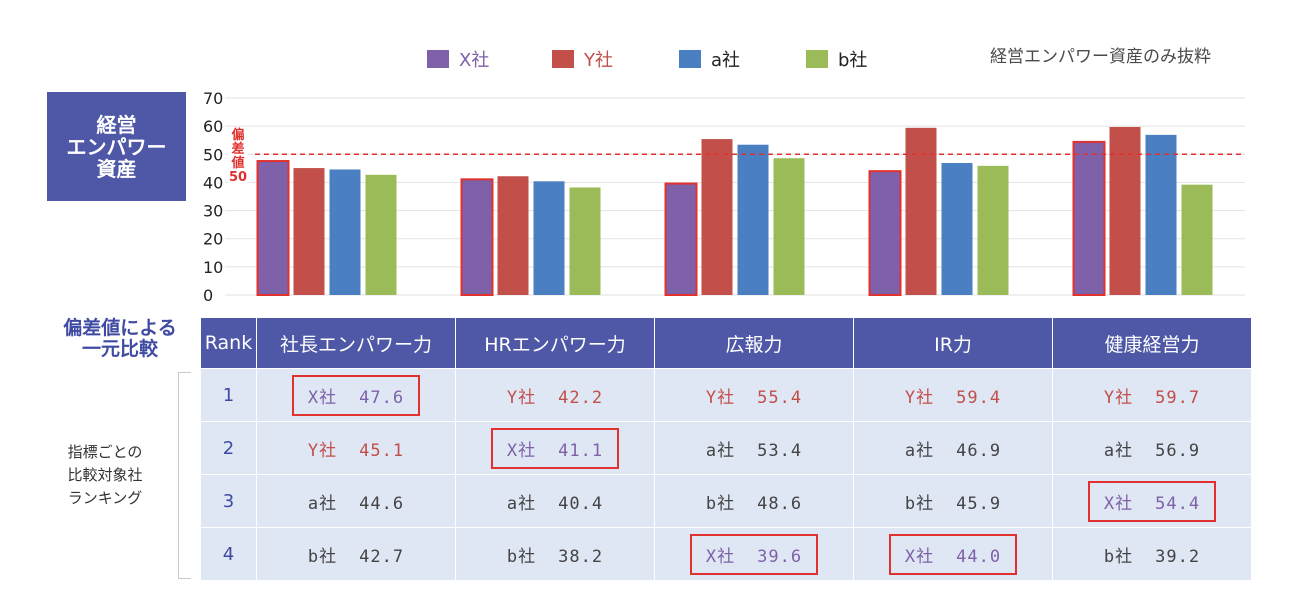 The width and height of the screenshot is (1300, 615). What do you see at coordinates (438, 59) in the screenshot?
I see `legend-swatch-x` at bounding box center [438, 59].